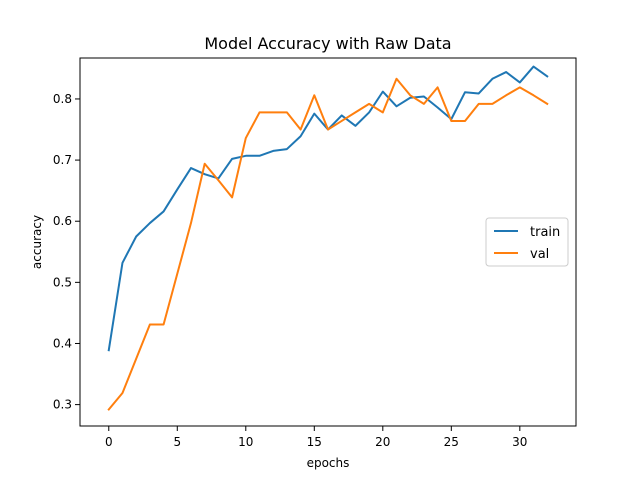 This screenshot has height=480, width=640. I want to click on y-axis: 0.3 0.4 0.5 0.6 0.7 0.8, so click(66, 252).